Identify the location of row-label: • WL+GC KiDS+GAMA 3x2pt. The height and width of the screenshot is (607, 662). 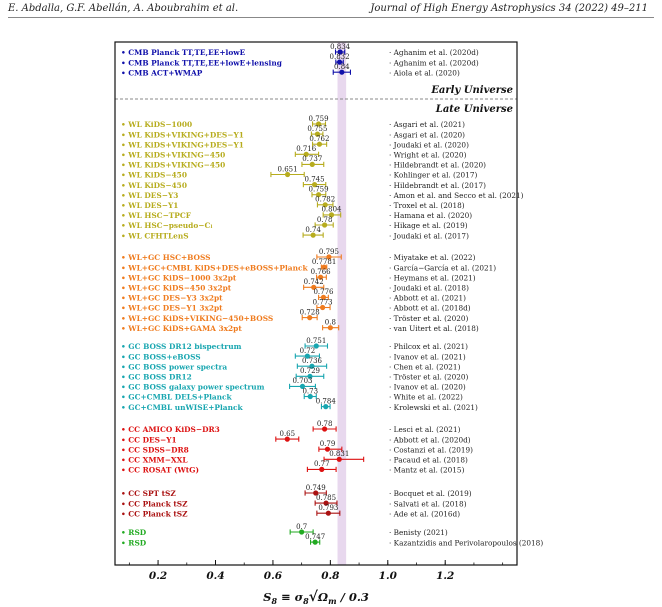
(181, 328).